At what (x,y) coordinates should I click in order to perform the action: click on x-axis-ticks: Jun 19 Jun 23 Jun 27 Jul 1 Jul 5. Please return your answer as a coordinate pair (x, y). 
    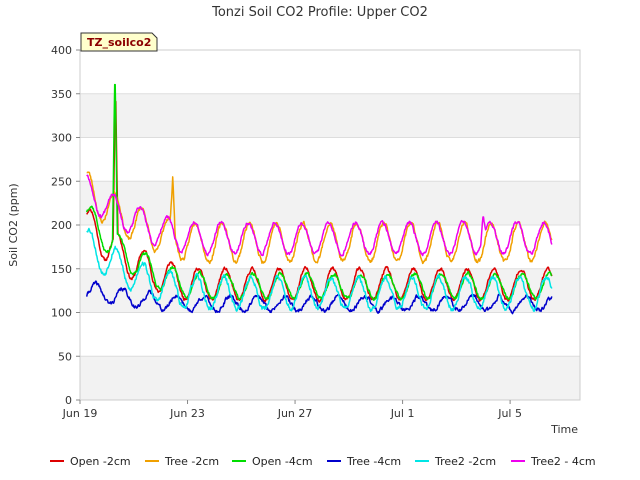
    Looking at the image, I should click on (292, 410).